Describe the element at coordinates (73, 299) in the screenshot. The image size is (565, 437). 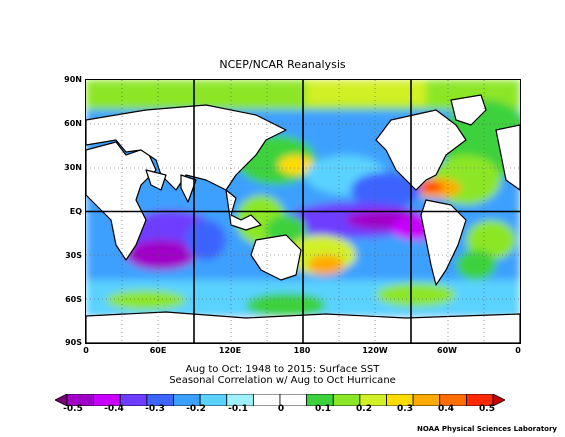
I see `lat-label-60s: 60S` at that location.